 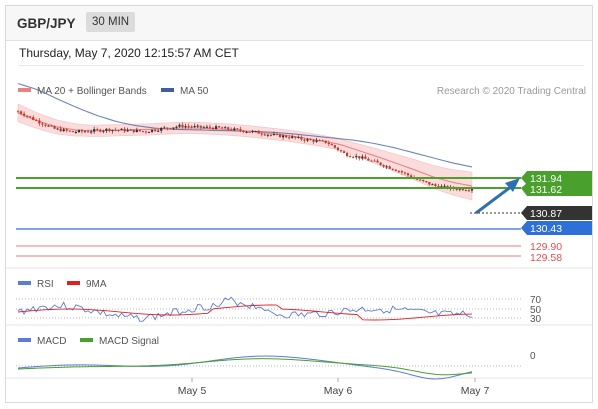 What do you see at coordinates (245, 312) in the screenshot?
I see `rsi-ma-series-line` at bounding box center [245, 312].